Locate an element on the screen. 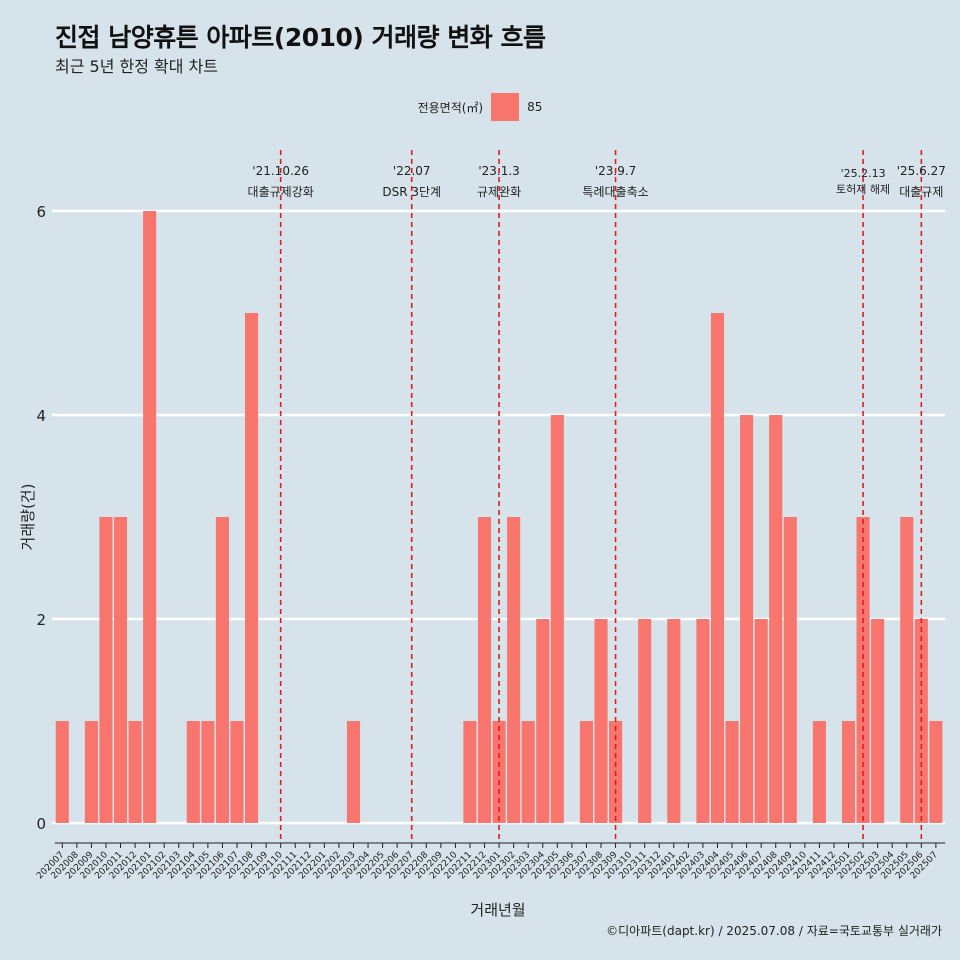  event-label: 대출규제 is located at coordinates (921, 192).